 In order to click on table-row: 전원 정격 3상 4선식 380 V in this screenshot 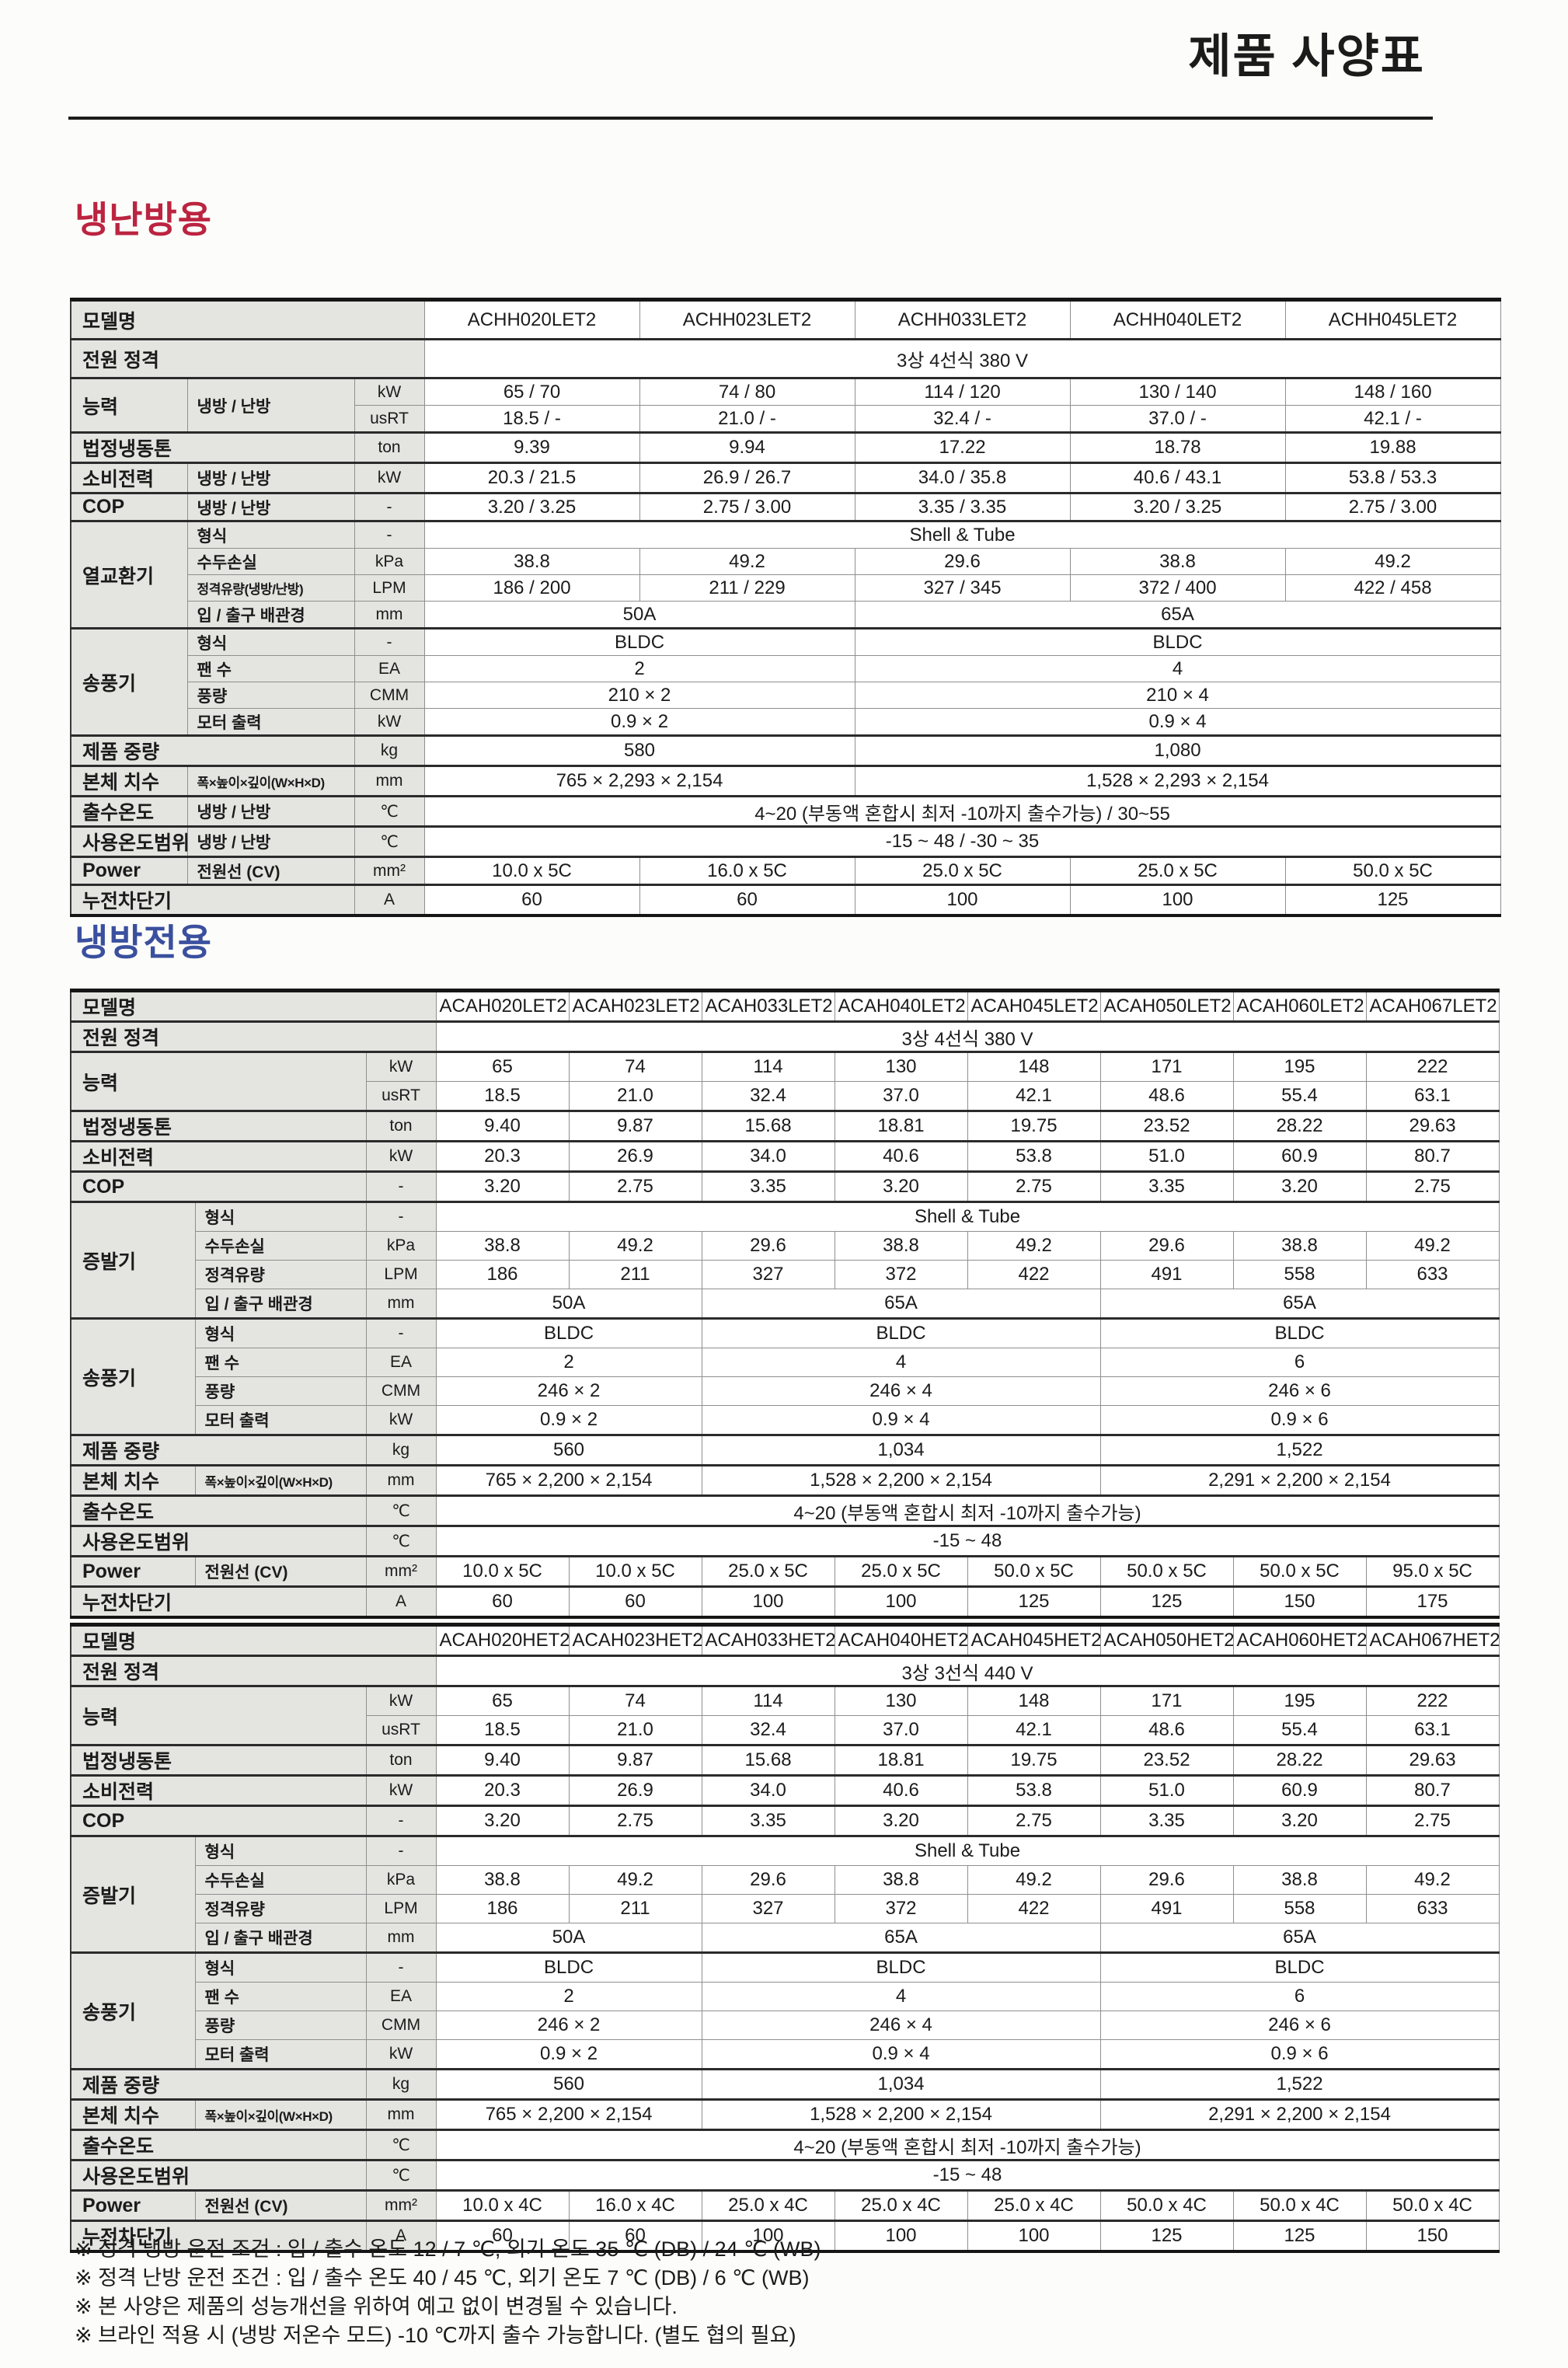, I will do `click(785, 358)`.